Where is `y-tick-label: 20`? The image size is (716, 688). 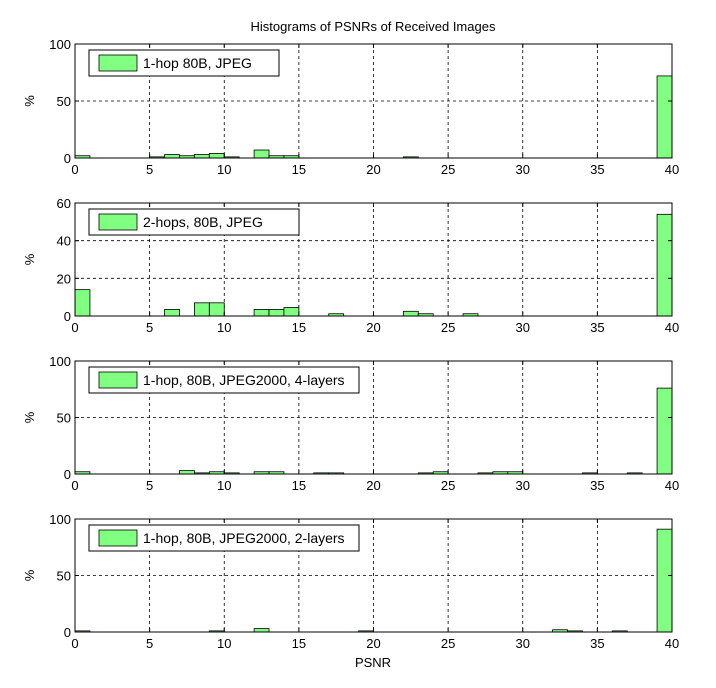
y-tick-label: 20 is located at coordinates (64, 278).